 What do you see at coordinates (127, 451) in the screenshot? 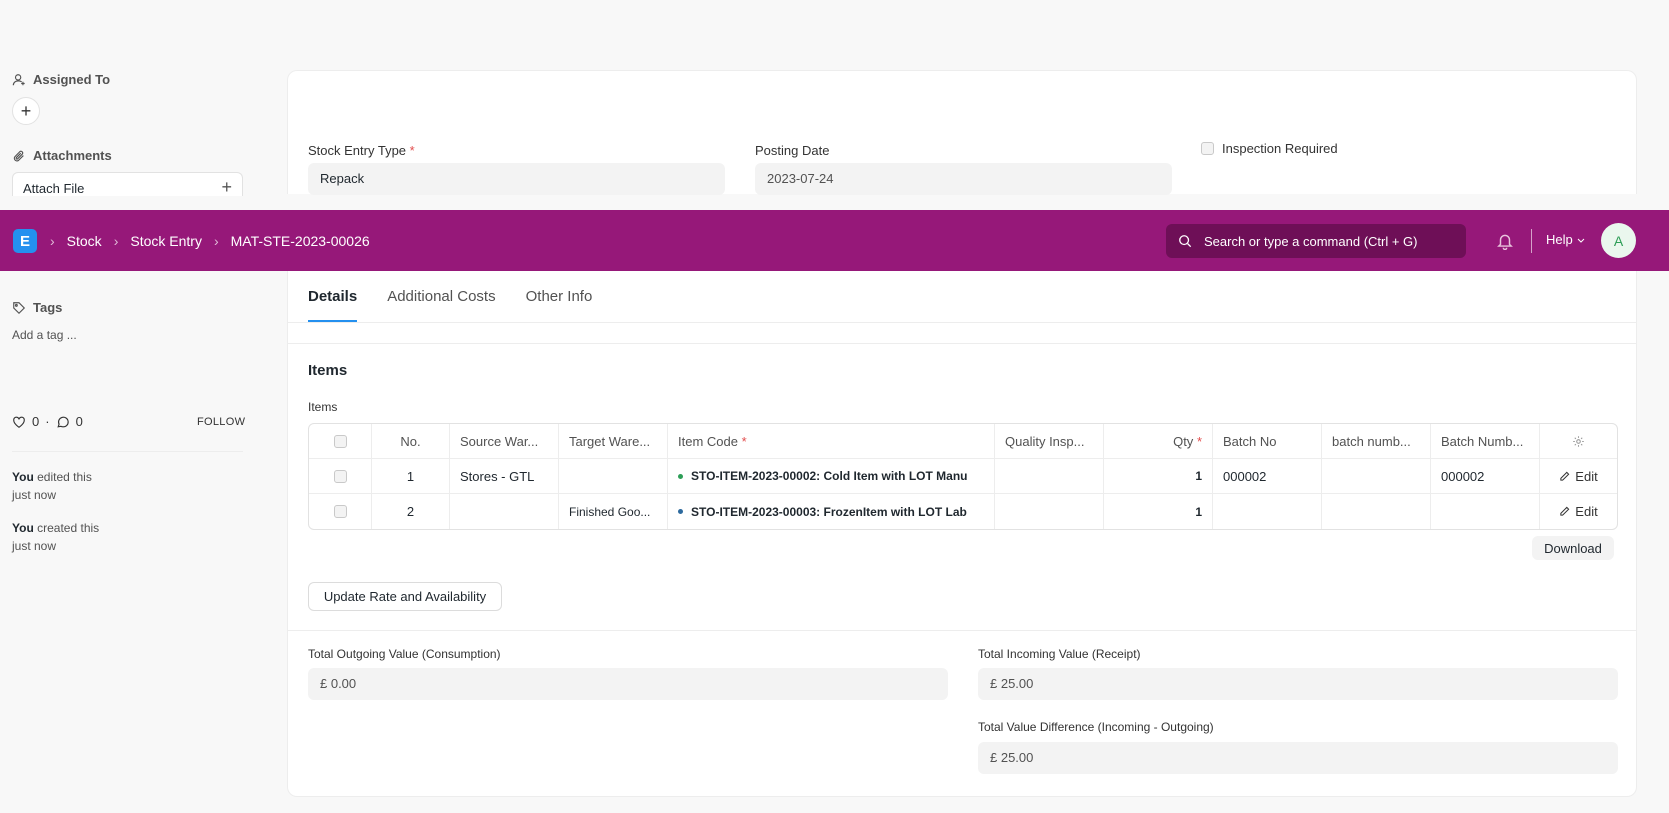
I see `sidebar-divider` at bounding box center [127, 451].